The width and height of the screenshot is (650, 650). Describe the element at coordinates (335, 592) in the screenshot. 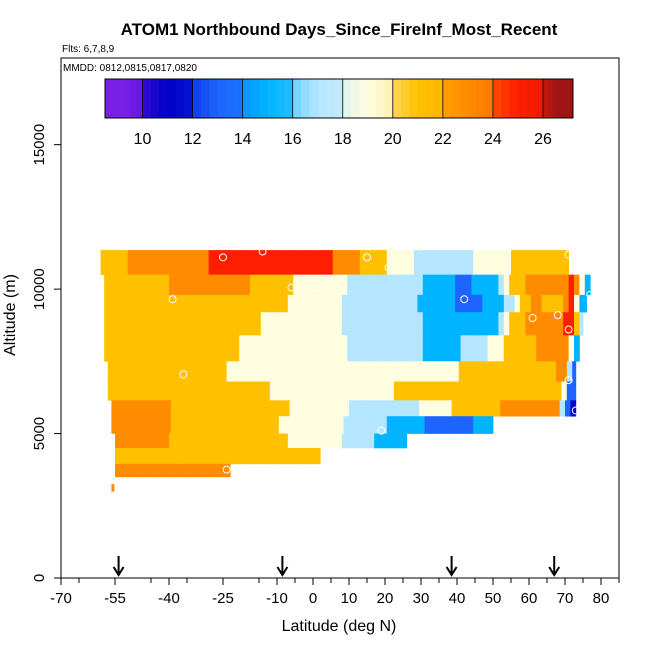

I see `x-axis: -70 -55 -40 -25 -10 0 10 20 30 40 50 60 70 80` at that location.